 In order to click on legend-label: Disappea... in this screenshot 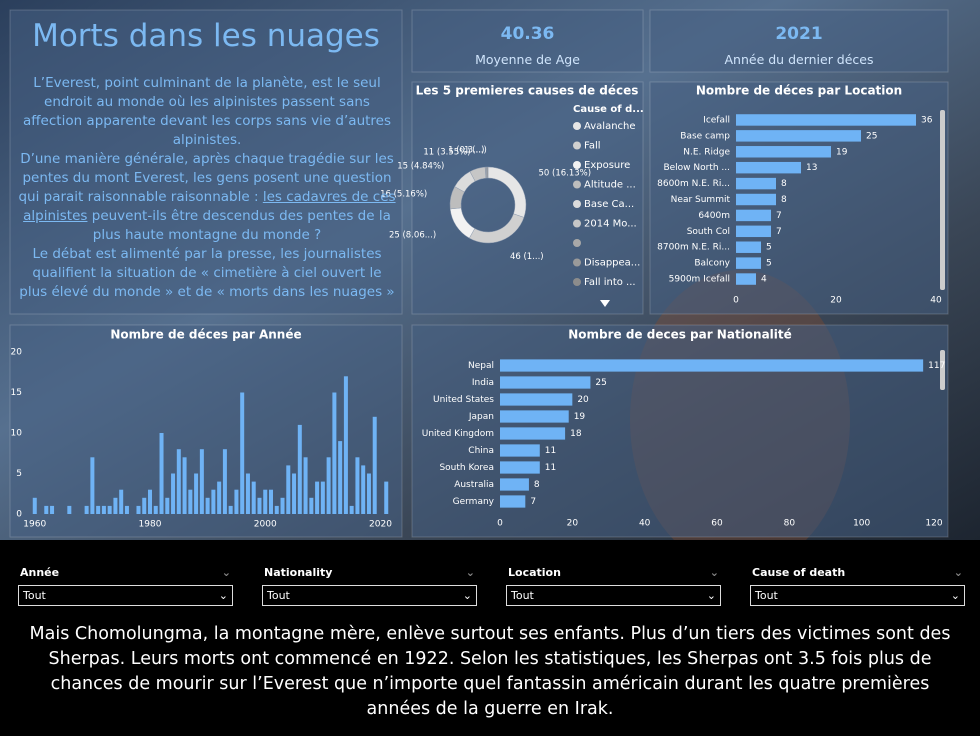, I will do `click(612, 263)`.